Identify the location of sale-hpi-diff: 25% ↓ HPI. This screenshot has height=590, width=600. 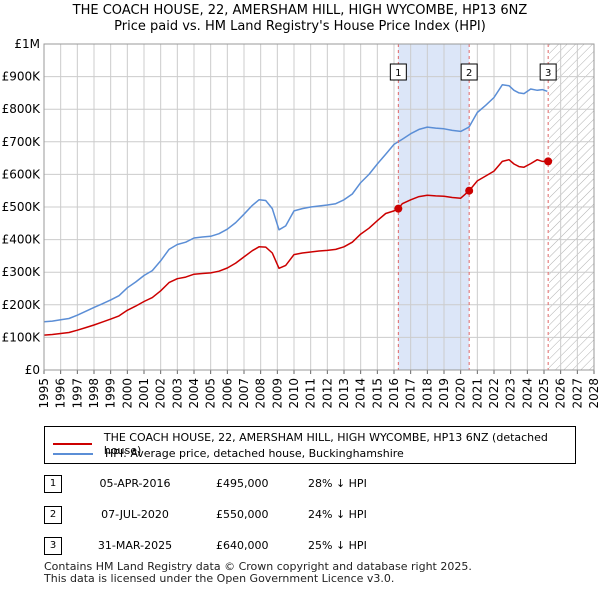
(337, 545).